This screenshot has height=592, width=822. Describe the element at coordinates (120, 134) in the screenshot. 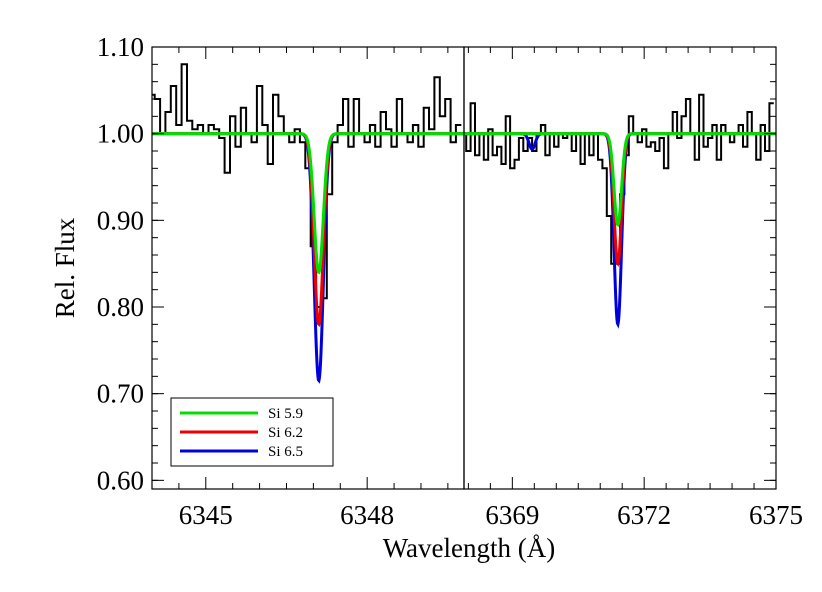

I see `y-tick-label: 1.00` at that location.